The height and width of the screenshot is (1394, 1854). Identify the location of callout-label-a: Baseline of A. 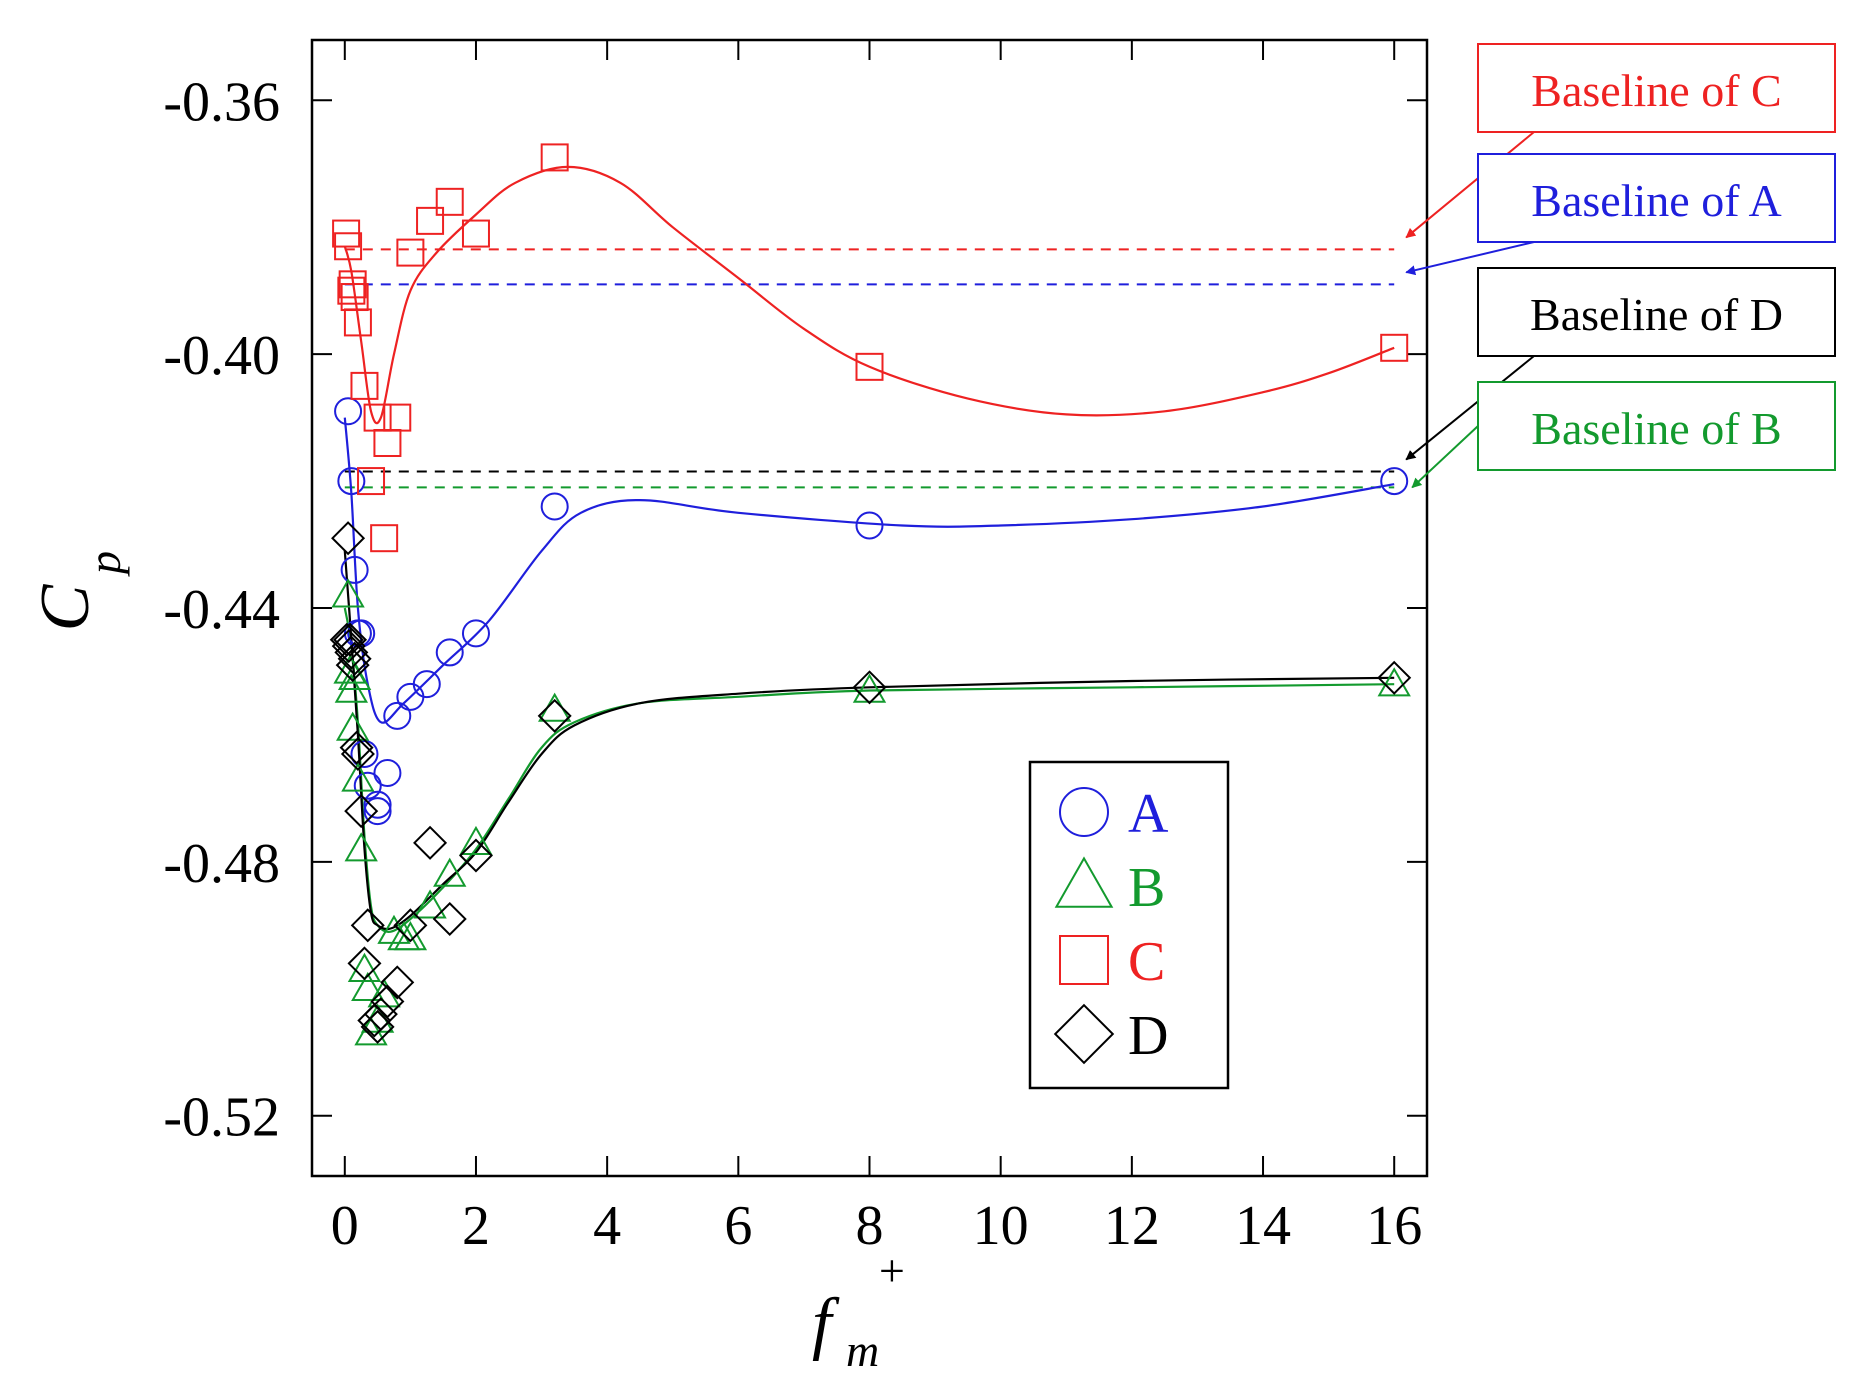
(1656, 200).